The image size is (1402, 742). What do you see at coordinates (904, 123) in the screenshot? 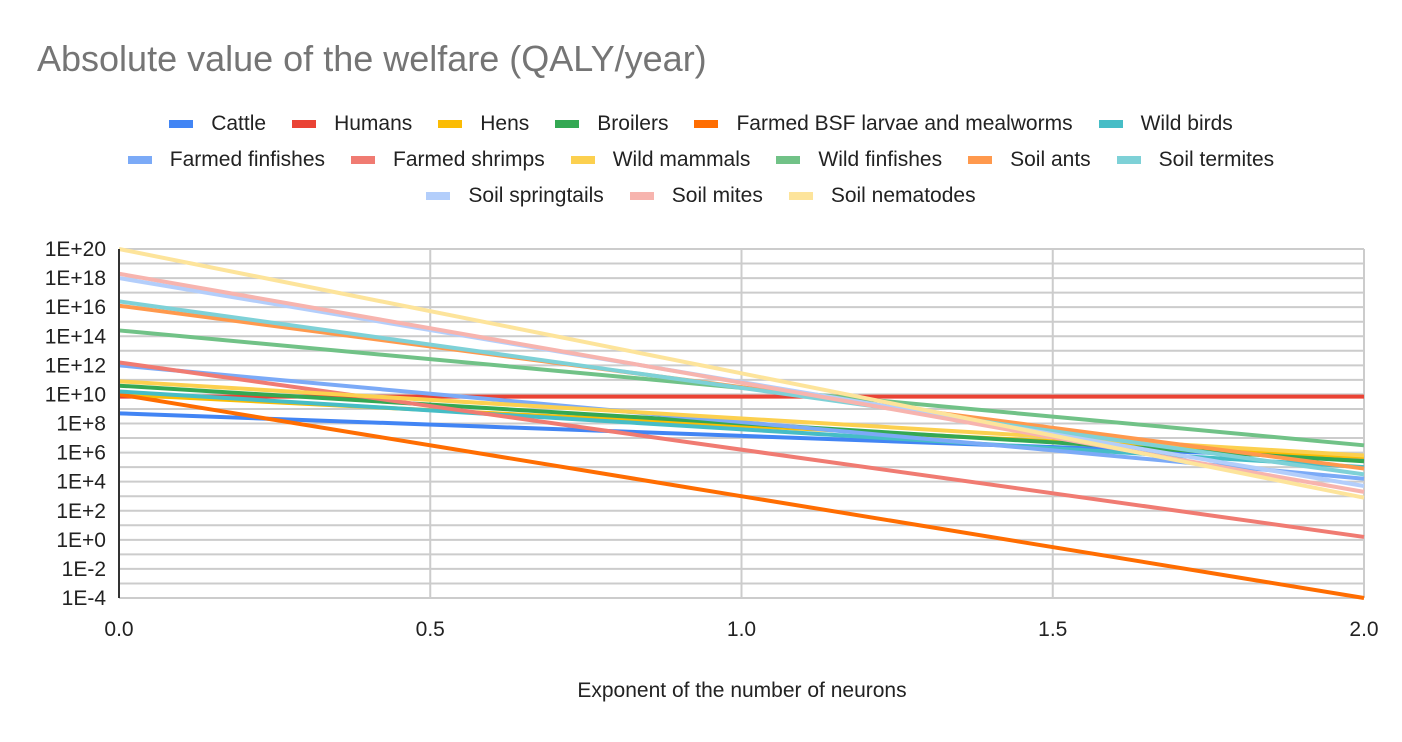
I see `legend-label: Farmed BSF larvae and mealworms` at bounding box center [904, 123].